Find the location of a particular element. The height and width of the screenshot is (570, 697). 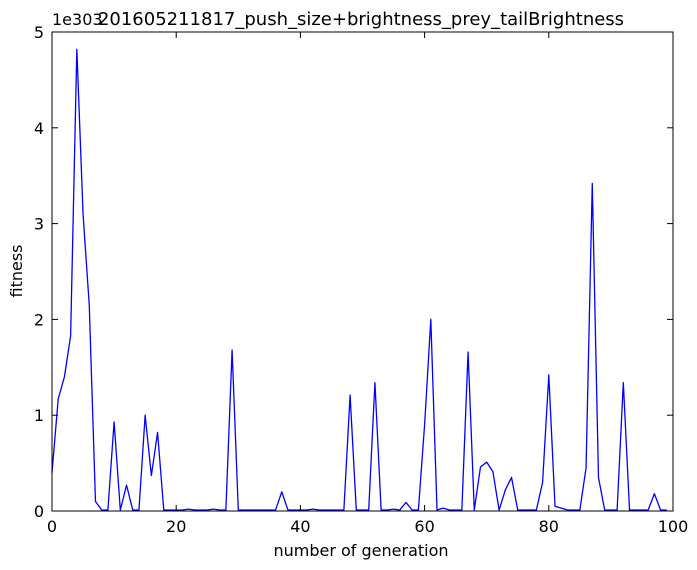

x-tick-label: 40 is located at coordinates (300, 526).